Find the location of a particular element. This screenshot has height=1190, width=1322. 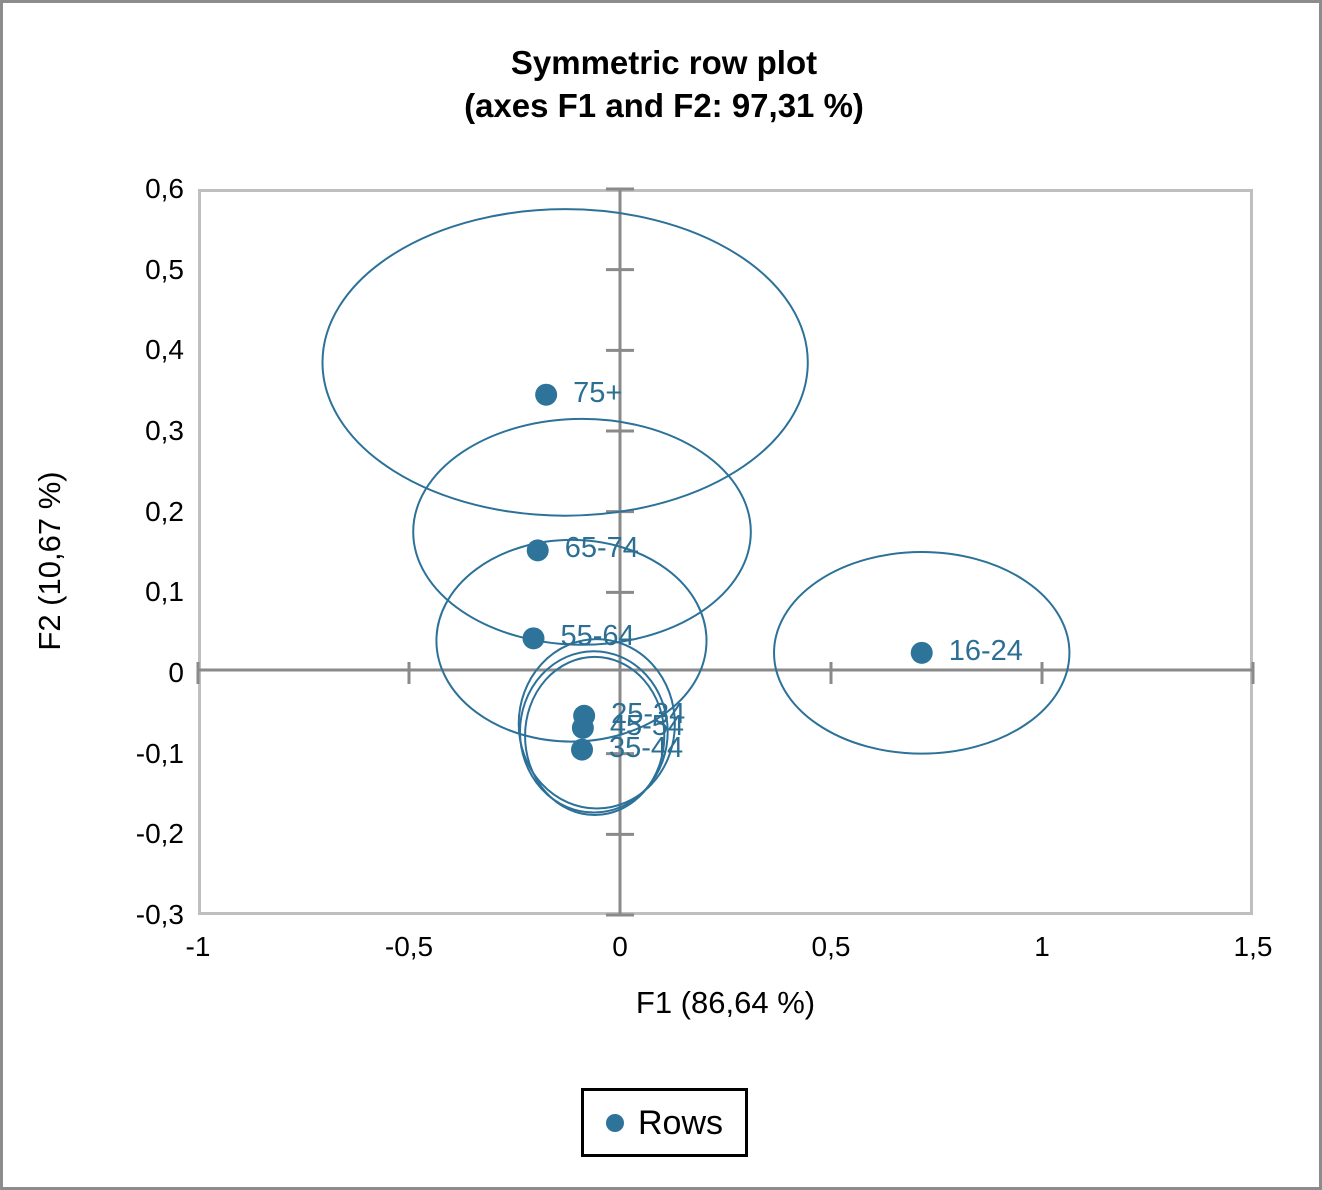

chart-title-main: Symmetric row plot is located at coordinates (664, 62).